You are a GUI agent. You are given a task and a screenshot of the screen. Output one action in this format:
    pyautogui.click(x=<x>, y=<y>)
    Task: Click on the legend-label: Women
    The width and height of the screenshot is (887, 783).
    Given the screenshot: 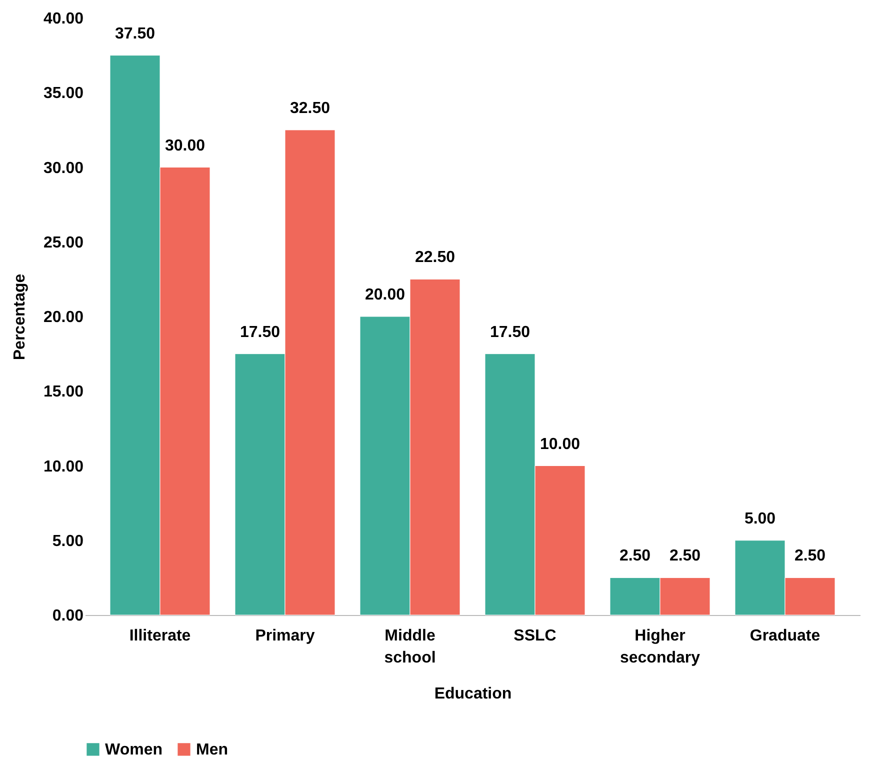 What is the action you would take?
    pyautogui.click(x=133, y=749)
    